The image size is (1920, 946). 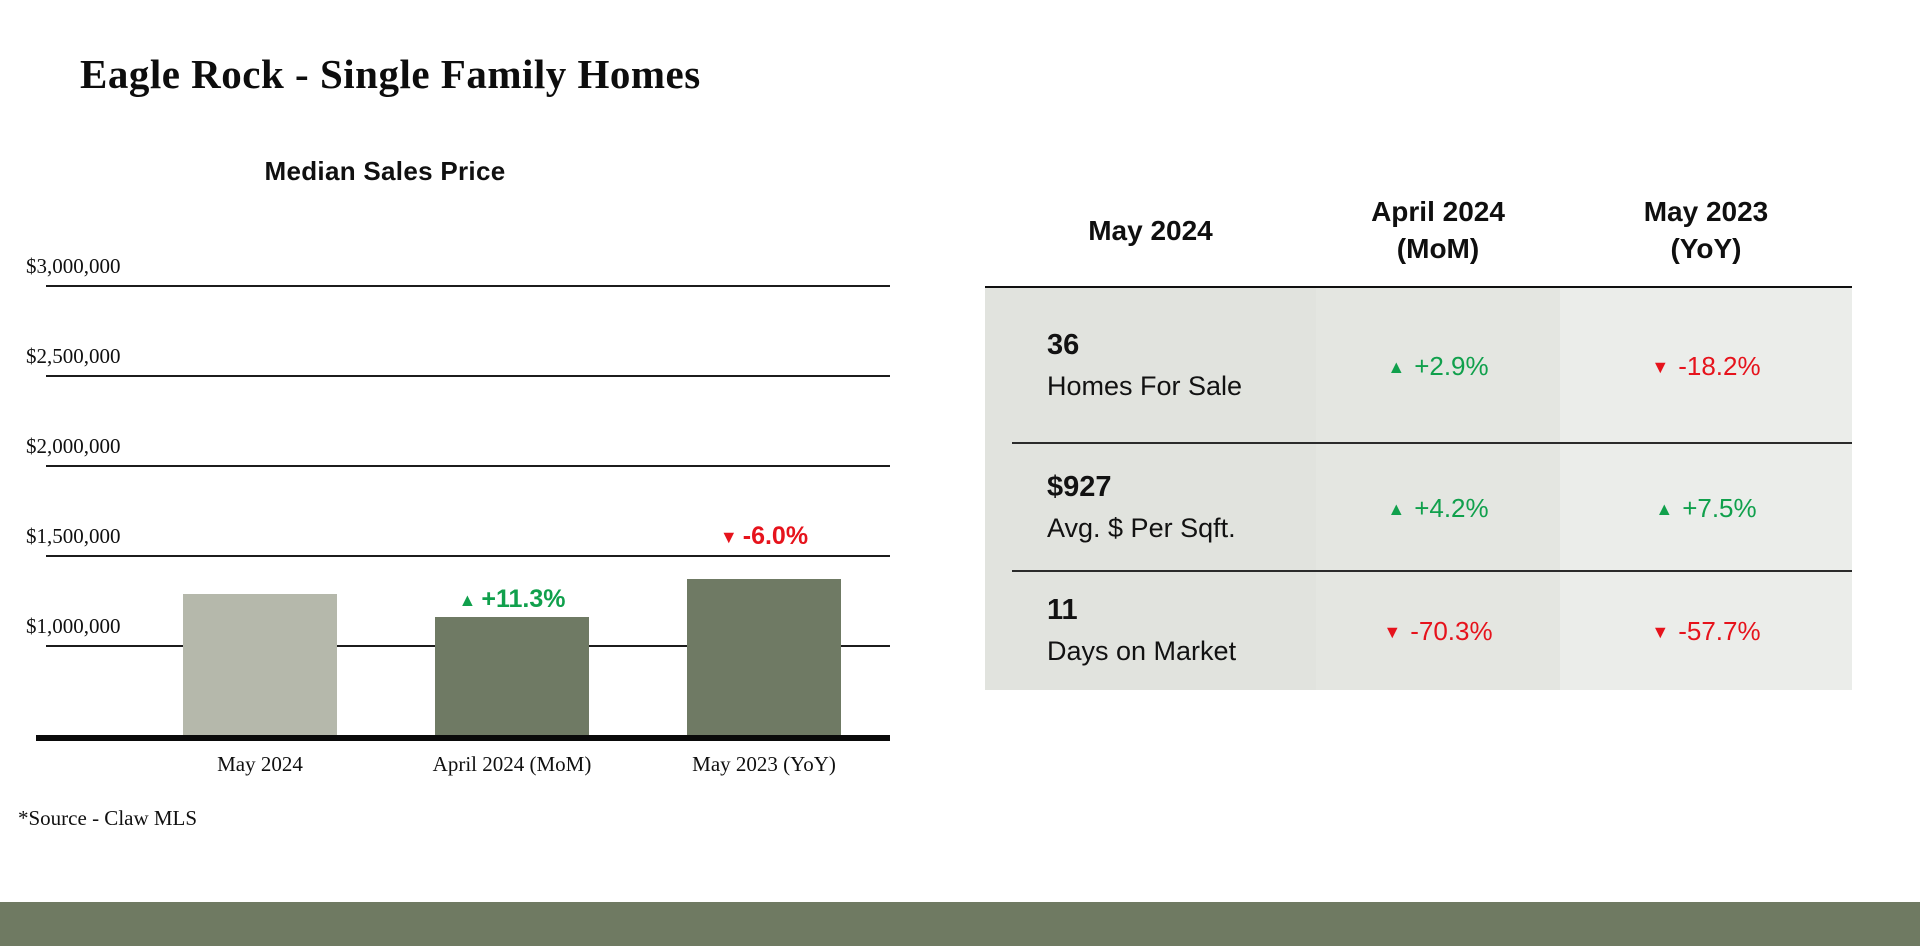 I want to click on mom-change-cell: ▲ +2.9%, so click(x=1438, y=366).